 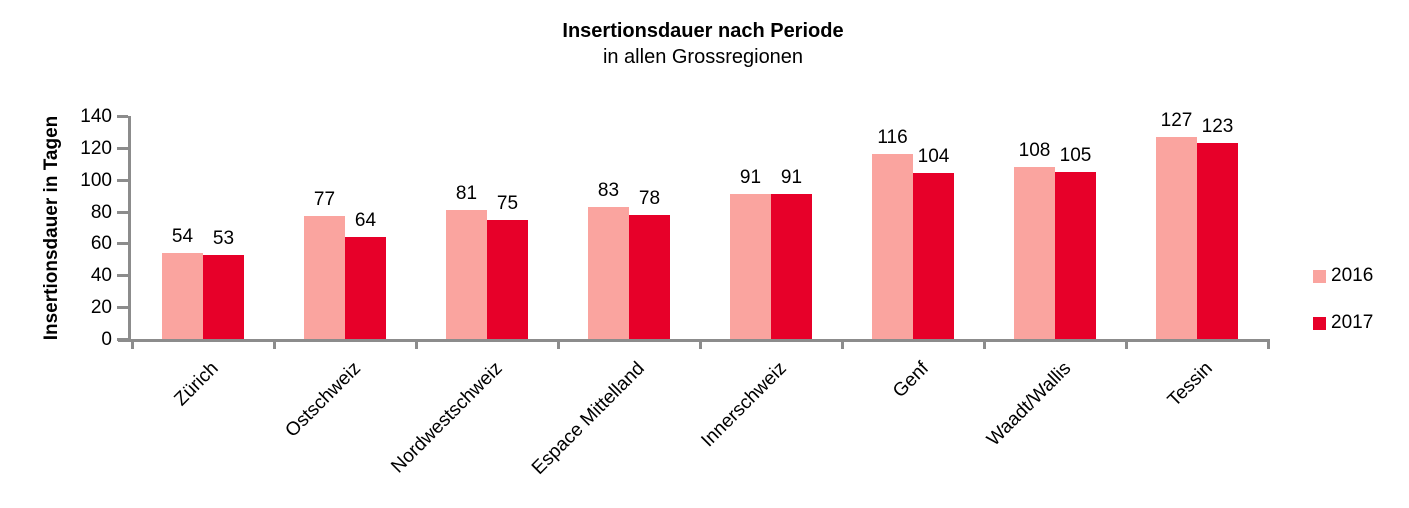 What do you see at coordinates (182, 236) in the screenshot?
I see `bar-value-label: 54` at bounding box center [182, 236].